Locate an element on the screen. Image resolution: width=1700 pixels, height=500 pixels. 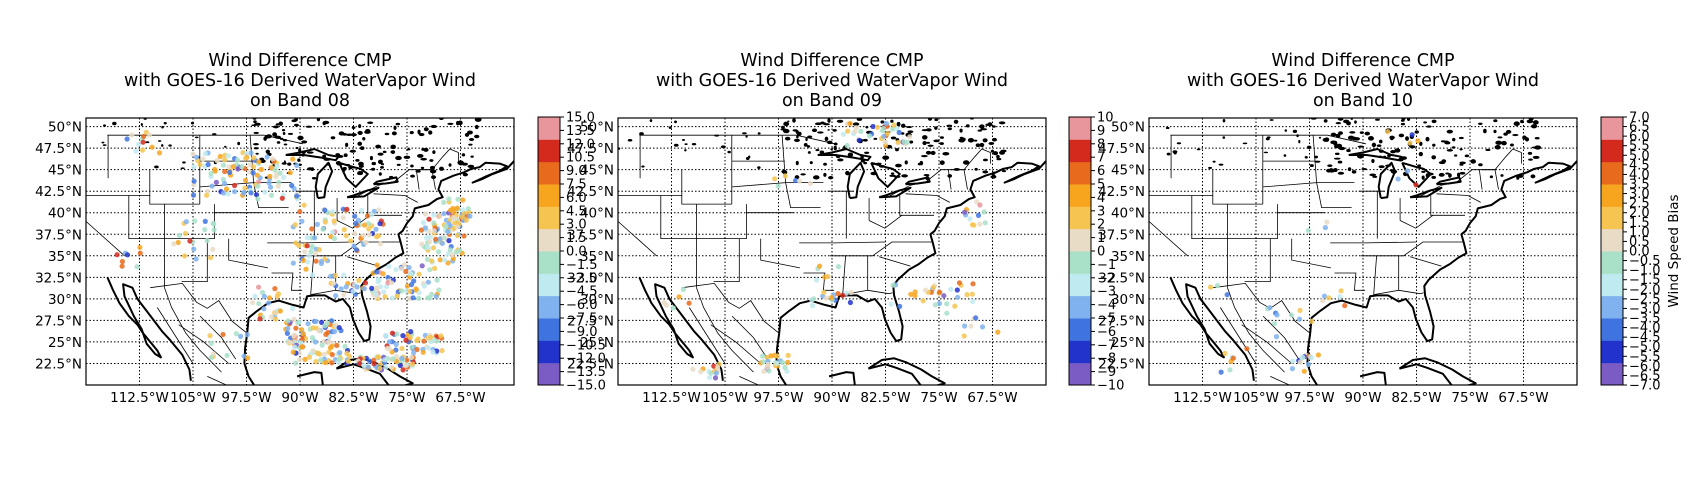
colorbar-tick-label: 7.0 is located at coordinates (1639, 118).